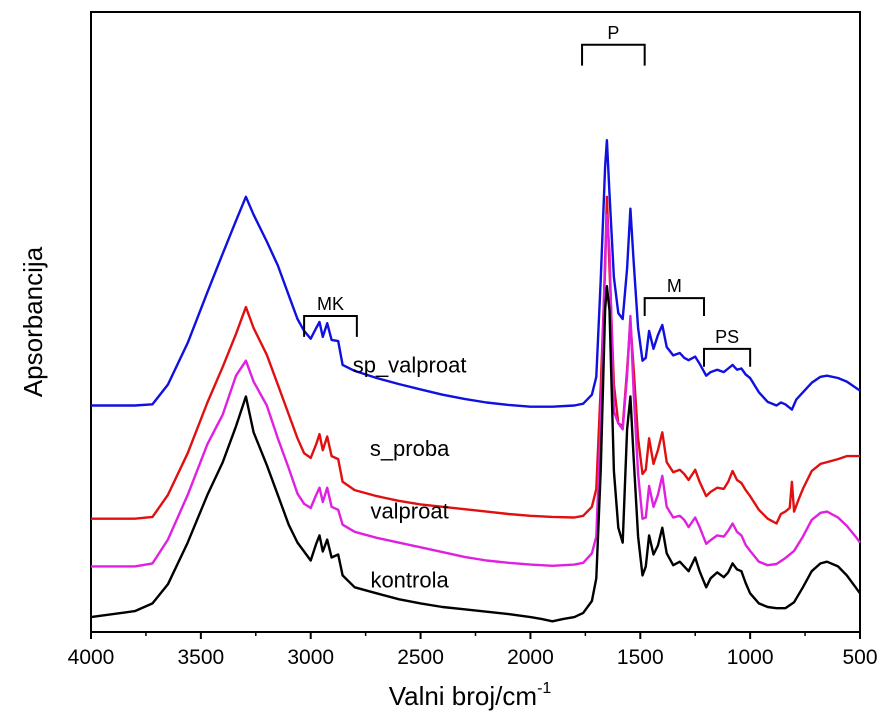 The image size is (885, 726). What do you see at coordinates (674, 286) in the screenshot?
I see `bracket-label-m: M` at bounding box center [674, 286].